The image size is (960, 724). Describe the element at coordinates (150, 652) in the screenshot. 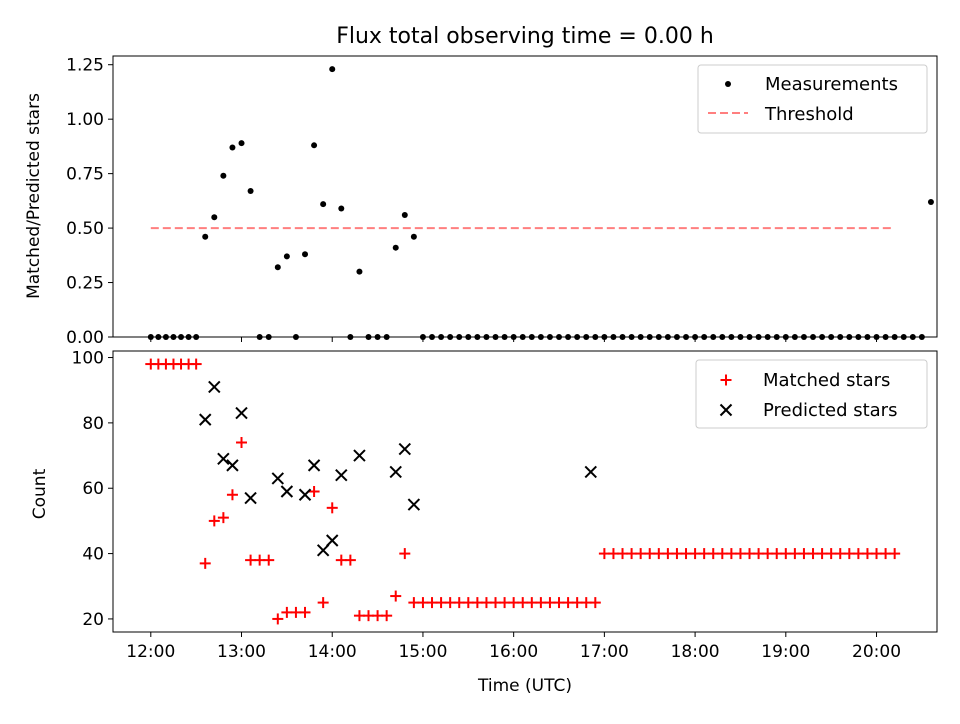

I see `bottom-x-tick-label: 12:00` at that location.